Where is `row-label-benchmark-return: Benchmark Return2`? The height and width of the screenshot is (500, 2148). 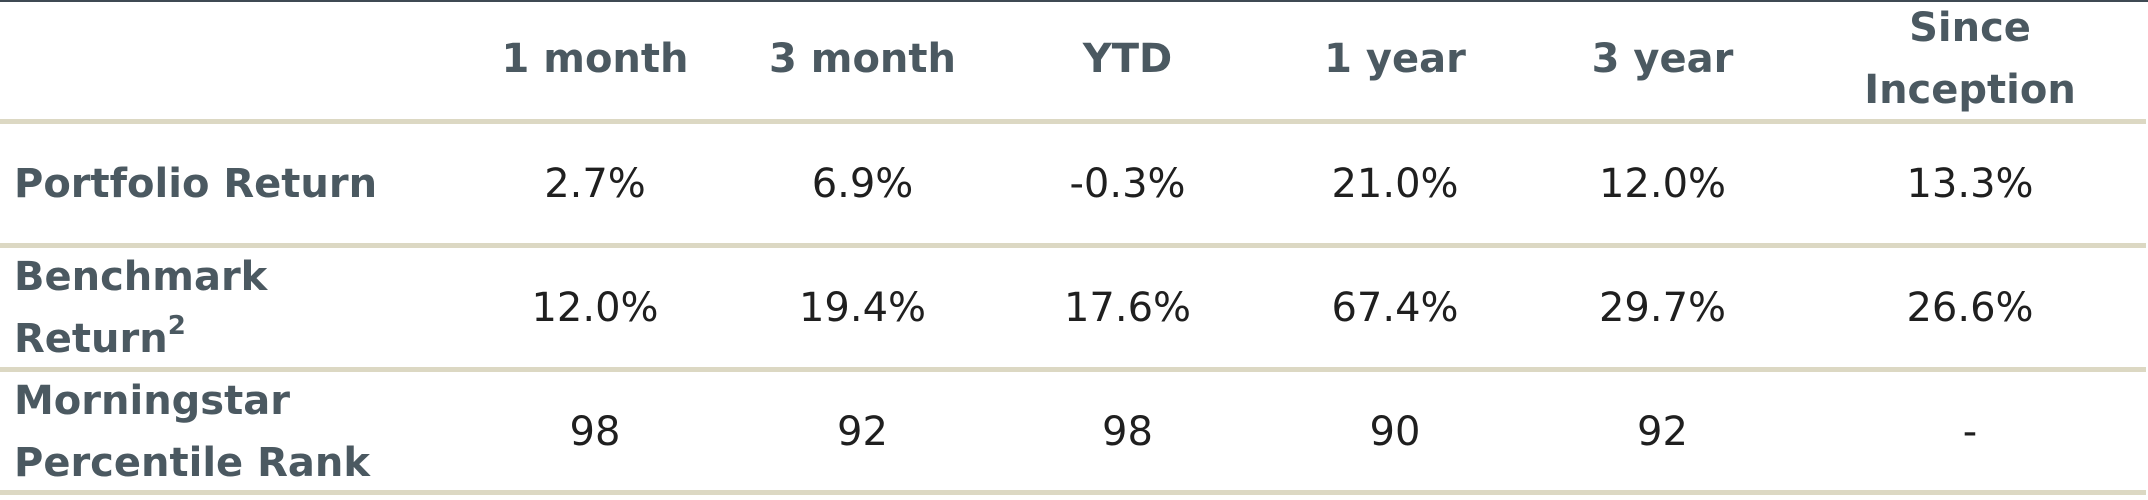 row-label-benchmark-return: Benchmark Return2 is located at coordinates (179, 308).